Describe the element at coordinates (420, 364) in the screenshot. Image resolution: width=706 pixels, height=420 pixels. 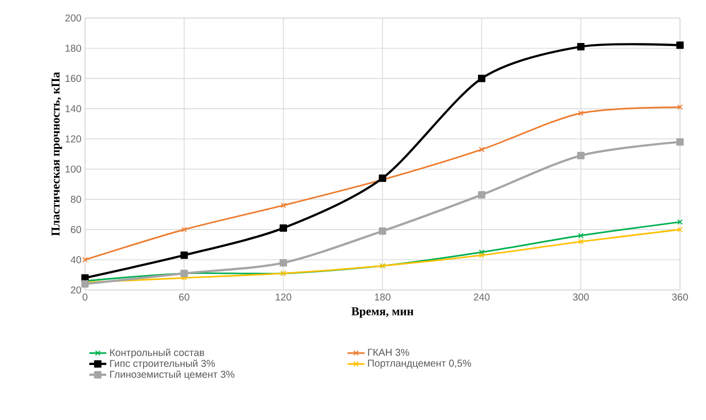
I see `legend-label: Портландцемент 0,5%` at that location.